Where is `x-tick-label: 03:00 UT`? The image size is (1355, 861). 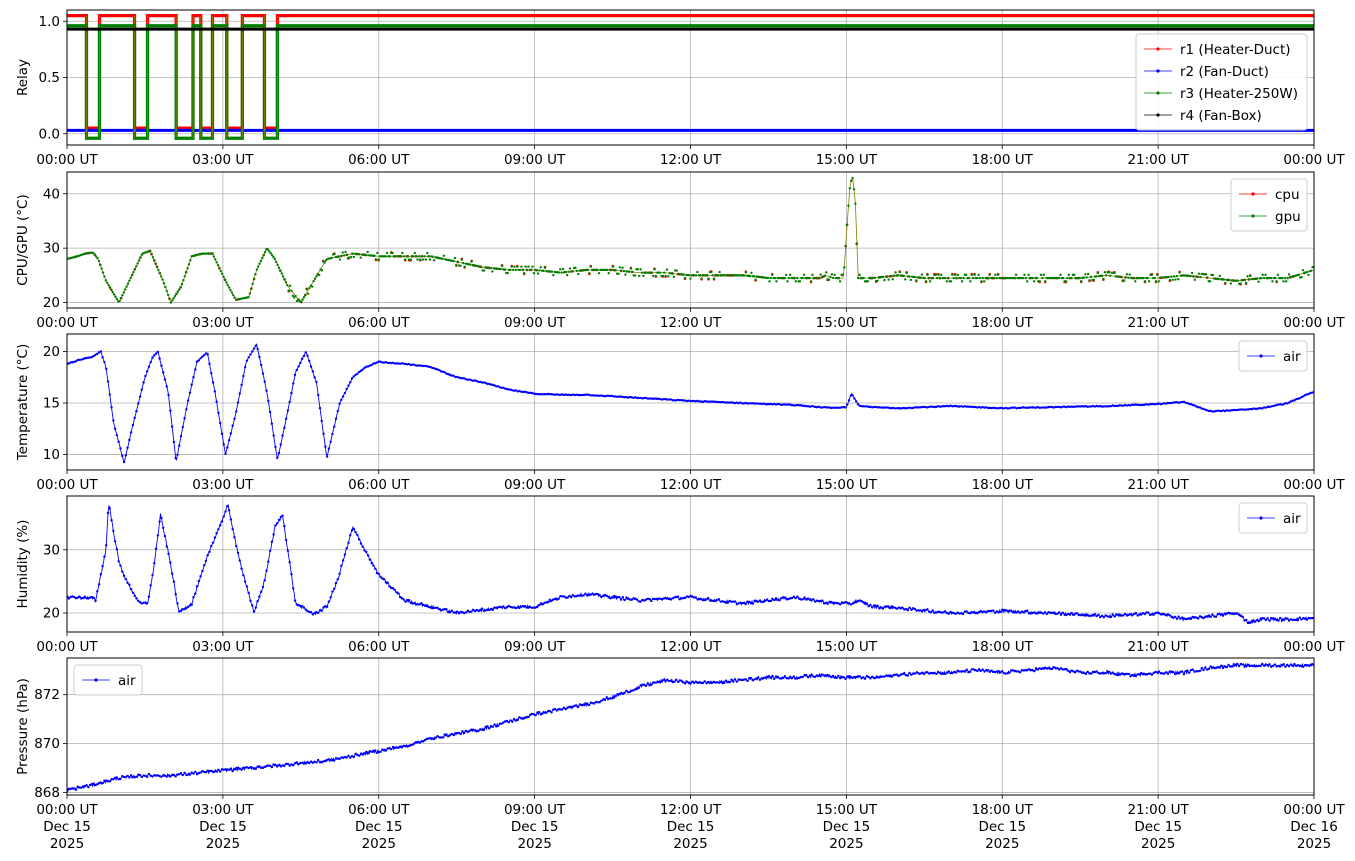 x-tick-label: 03:00 UT is located at coordinates (223, 323).